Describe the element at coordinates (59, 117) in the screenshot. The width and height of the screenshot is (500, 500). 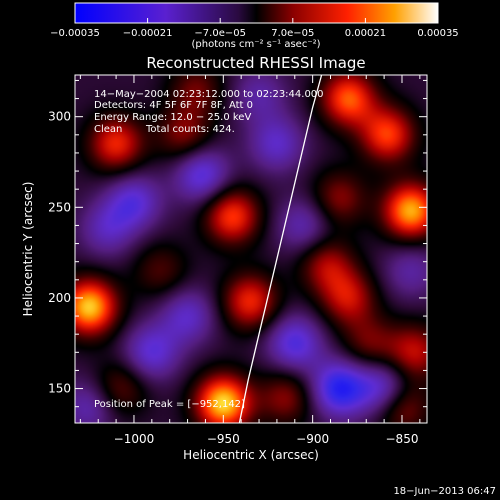
I see `y-tick-label: 300` at that location.